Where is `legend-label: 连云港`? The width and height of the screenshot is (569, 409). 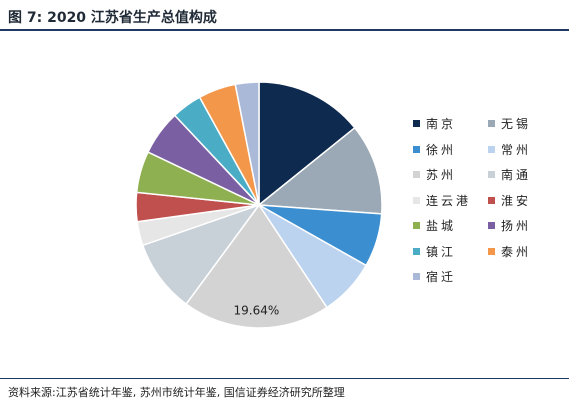
legend-label: 连云港 is located at coordinates (449, 200).